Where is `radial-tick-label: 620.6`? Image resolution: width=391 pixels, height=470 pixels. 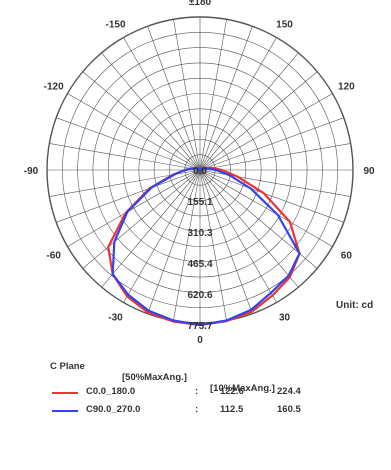 radial-tick-label: 620.6 is located at coordinates (199, 295).